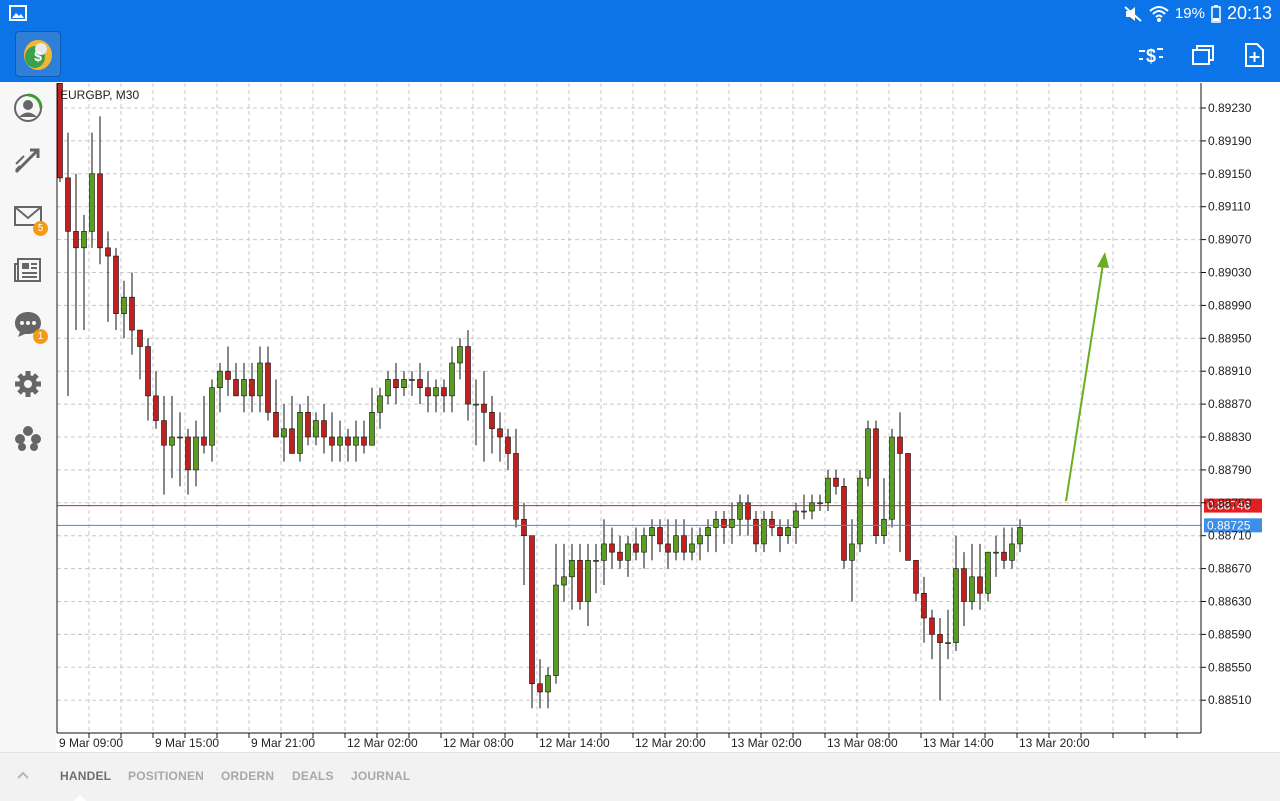 The image size is (1280, 801). Describe the element at coordinates (1230, 602) in the screenshot. I see `y-tick-label: 0.88630` at that location.